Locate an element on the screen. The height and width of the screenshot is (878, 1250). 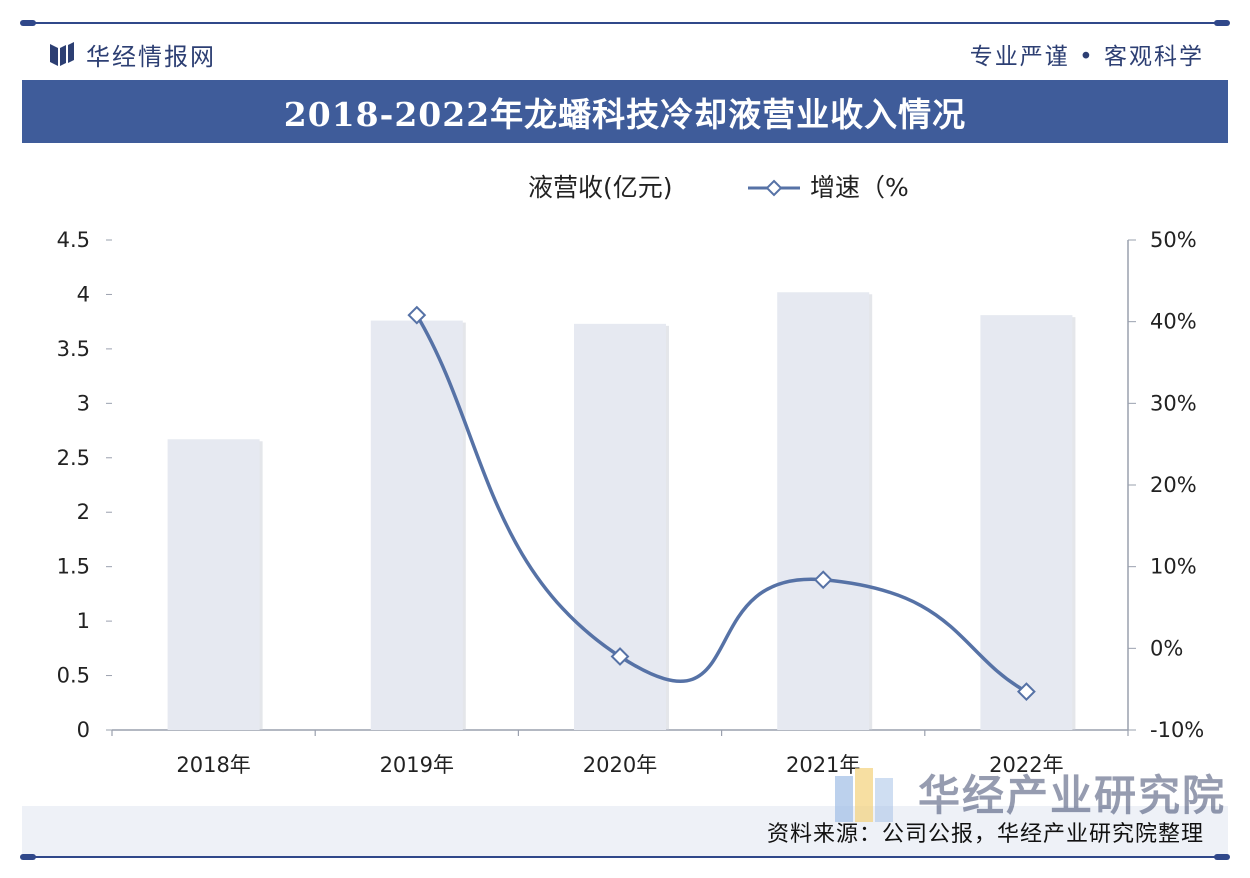
chart-title: 2018-2022年龙蟠科技冷却液营业收入情况 is located at coordinates (625, 114).